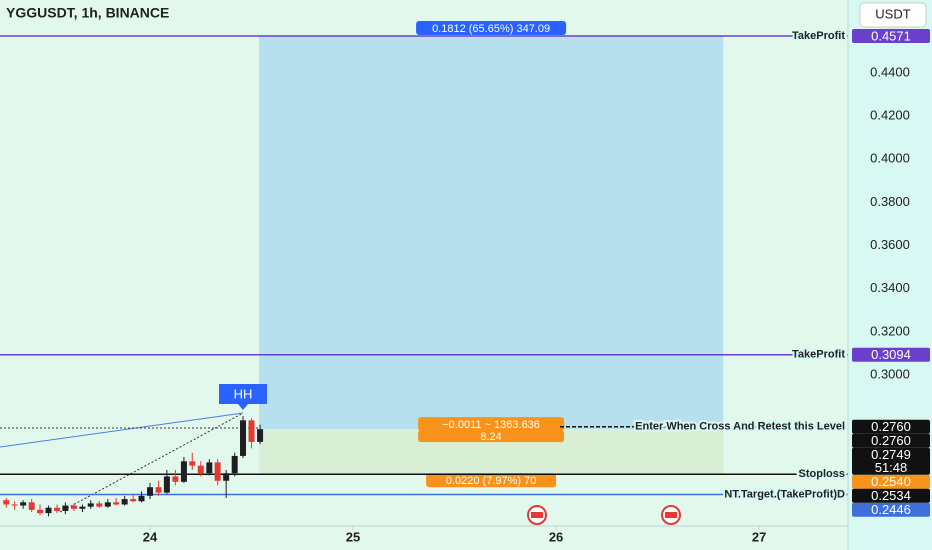 The image size is (932, 550). Describe the element at coordinates (150, 536) in the screenshot. I see `x-tick-label: 24` at that location.